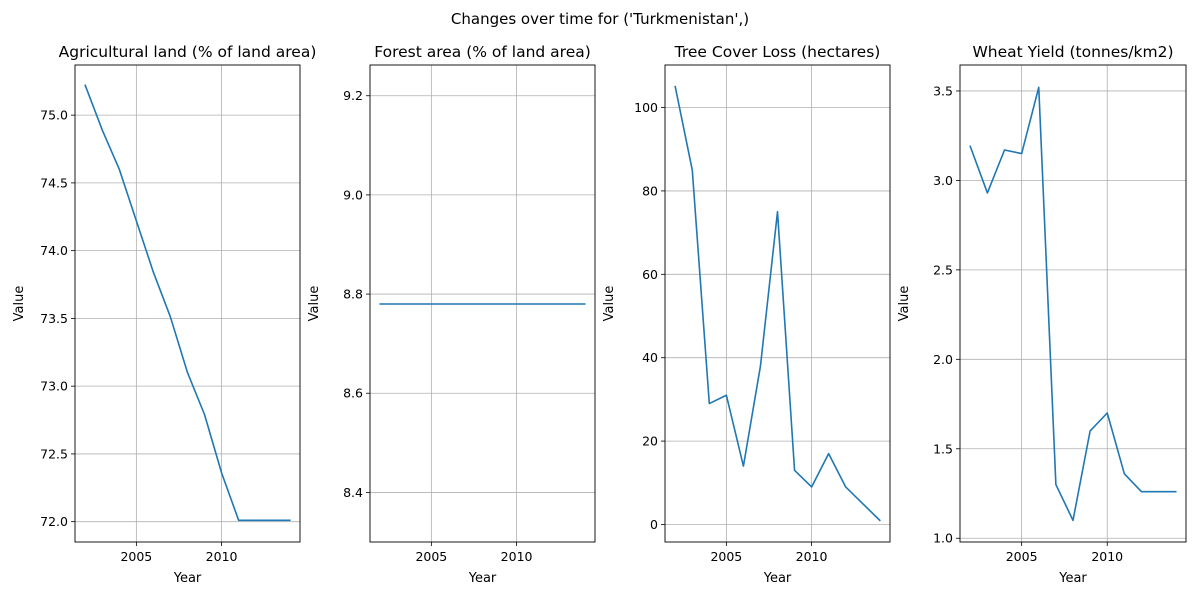 The height and width of the screenshot is (604, 1200). What do you see at coordinates (353, 492) in the screenshot?
I see `y-tick-label: 8.4` at bounding box center [353, 492].